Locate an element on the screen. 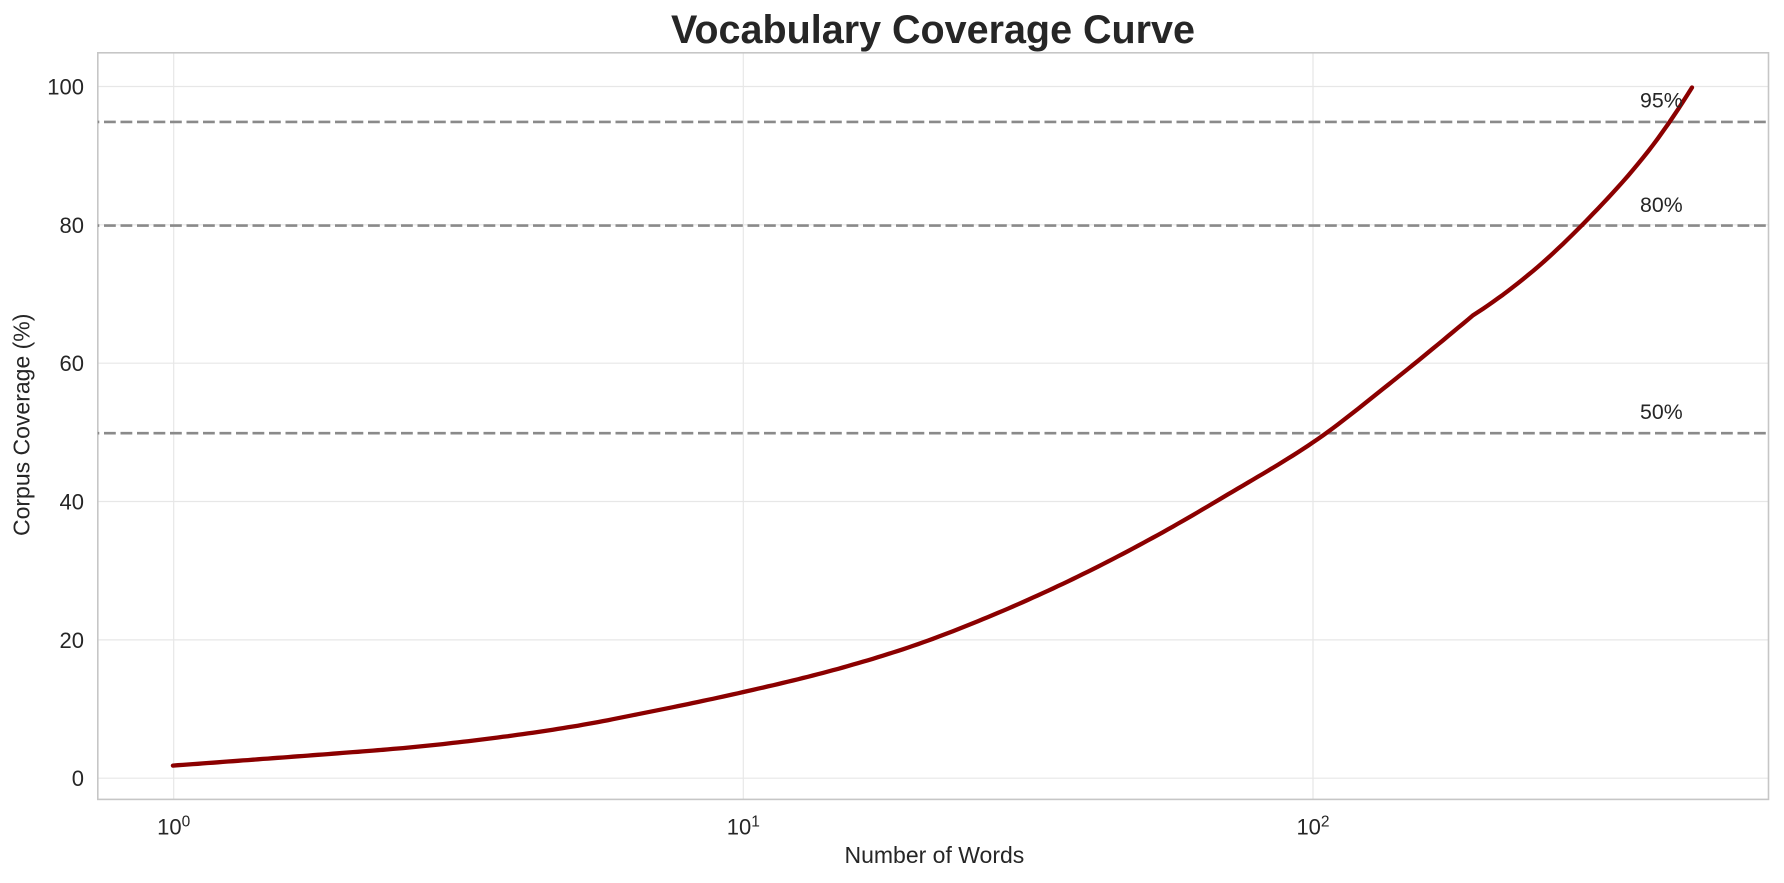  svg-text: Vocabulary Coverage Curve is located at coordinates (933, 30).